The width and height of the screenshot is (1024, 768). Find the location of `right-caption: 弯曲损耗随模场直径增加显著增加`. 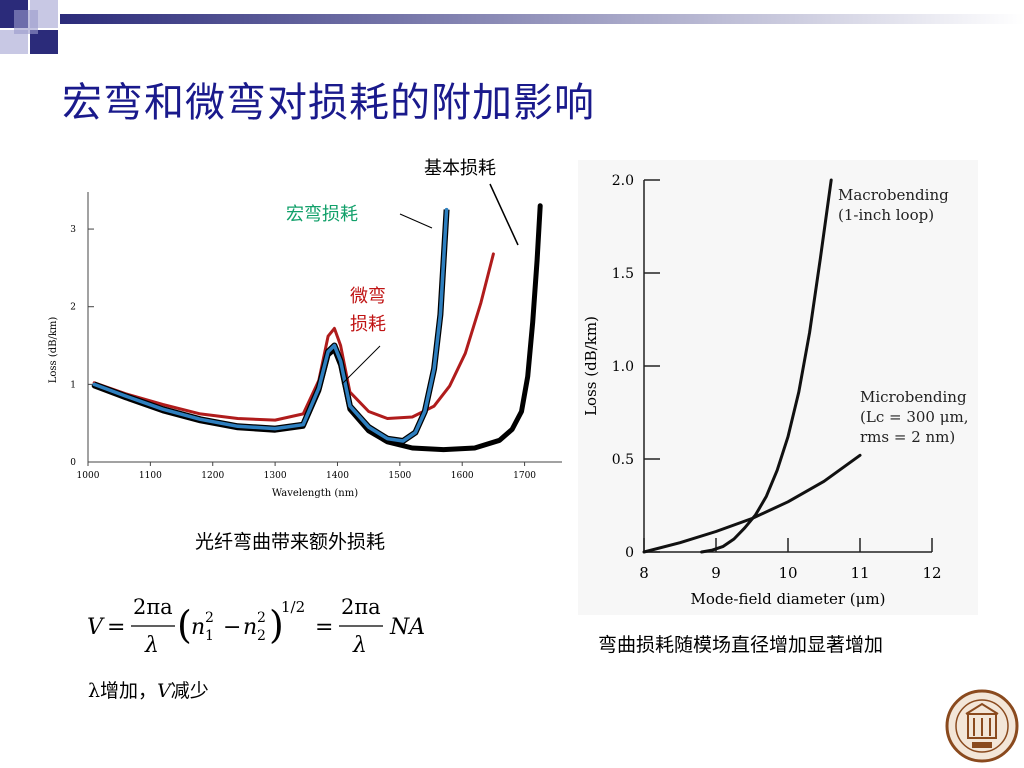

right-caption: 弯曲损耗随模场直径增加显著增加 is located at coordinates (741, 645).